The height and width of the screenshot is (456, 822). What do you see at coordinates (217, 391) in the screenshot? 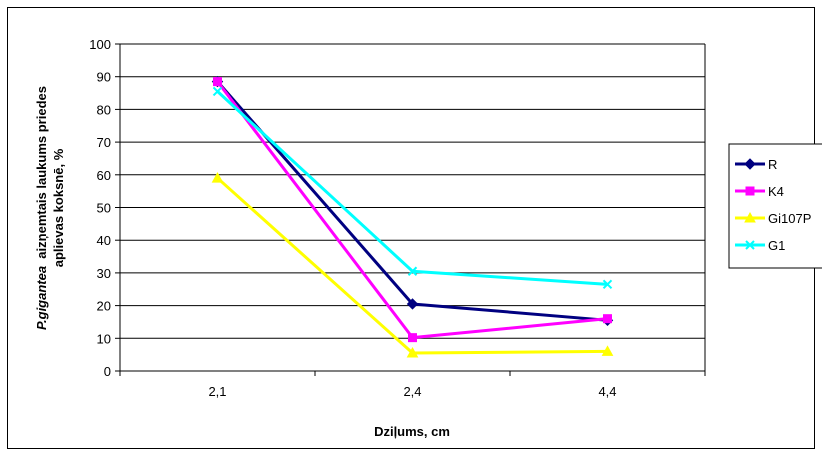
I see `x-tick-label-0: 2,1` at bounding box center [217, 391].